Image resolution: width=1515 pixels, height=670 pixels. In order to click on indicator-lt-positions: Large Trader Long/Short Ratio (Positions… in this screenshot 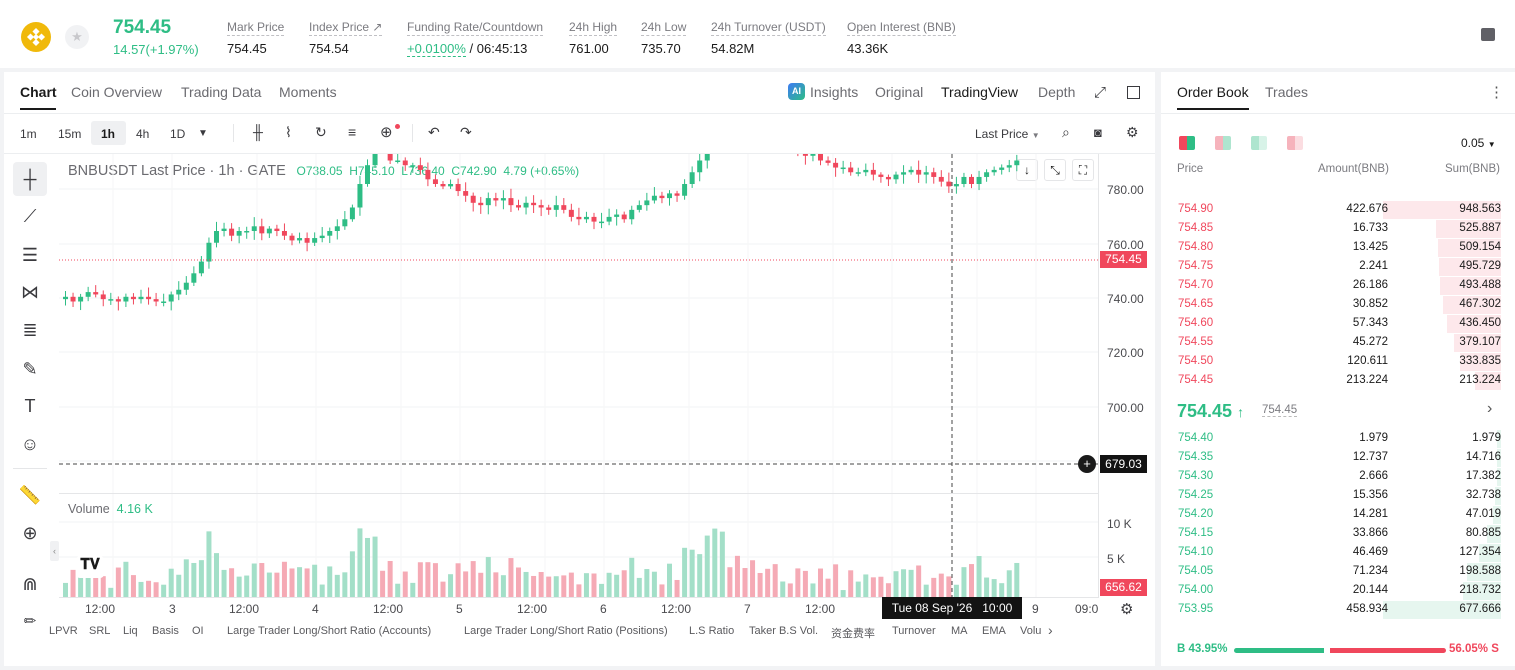, I will do `click(566, 631)`.